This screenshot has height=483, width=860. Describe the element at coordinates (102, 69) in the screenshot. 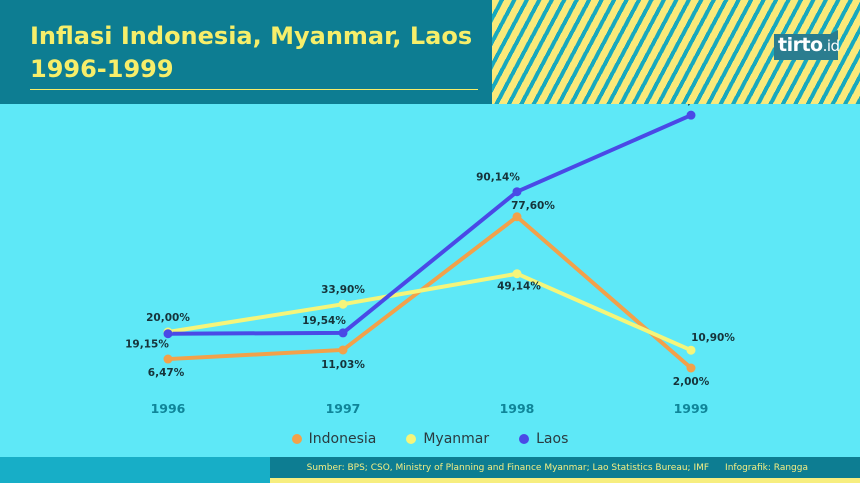

I see `title-line-2: 1996-1999` at that location.